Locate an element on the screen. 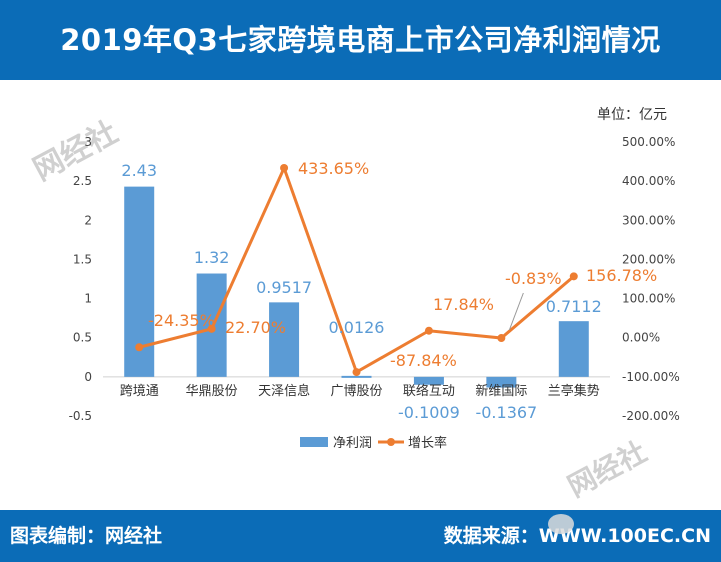 The image size is (721, 562). growth-value-label: 156.78% is located at coordinates (621, 275).